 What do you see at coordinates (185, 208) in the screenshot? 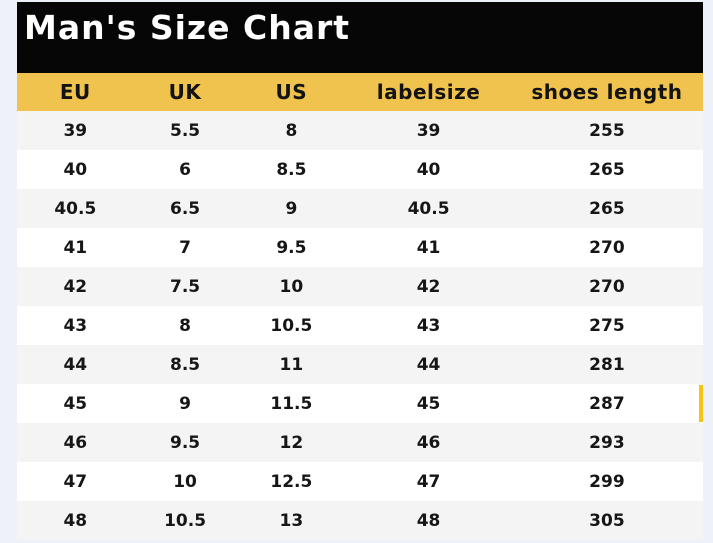
I see `table-cell: 6.5` at bounding box center [185, 208].